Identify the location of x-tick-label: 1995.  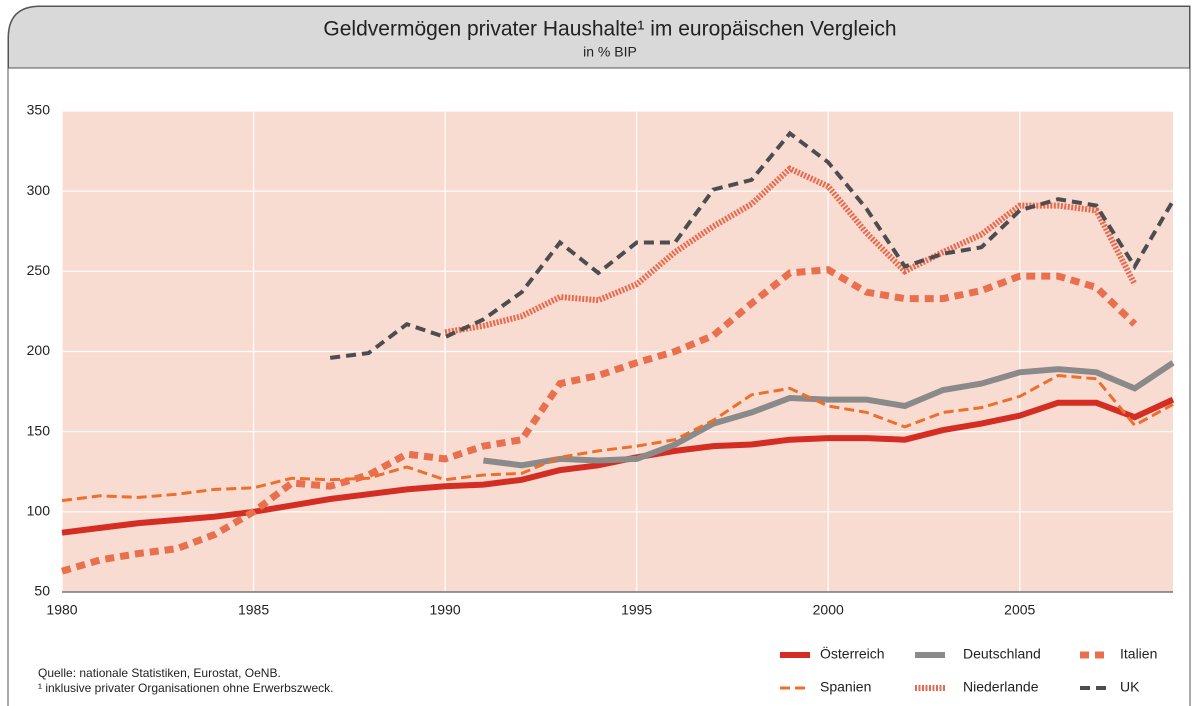
(636, 610).